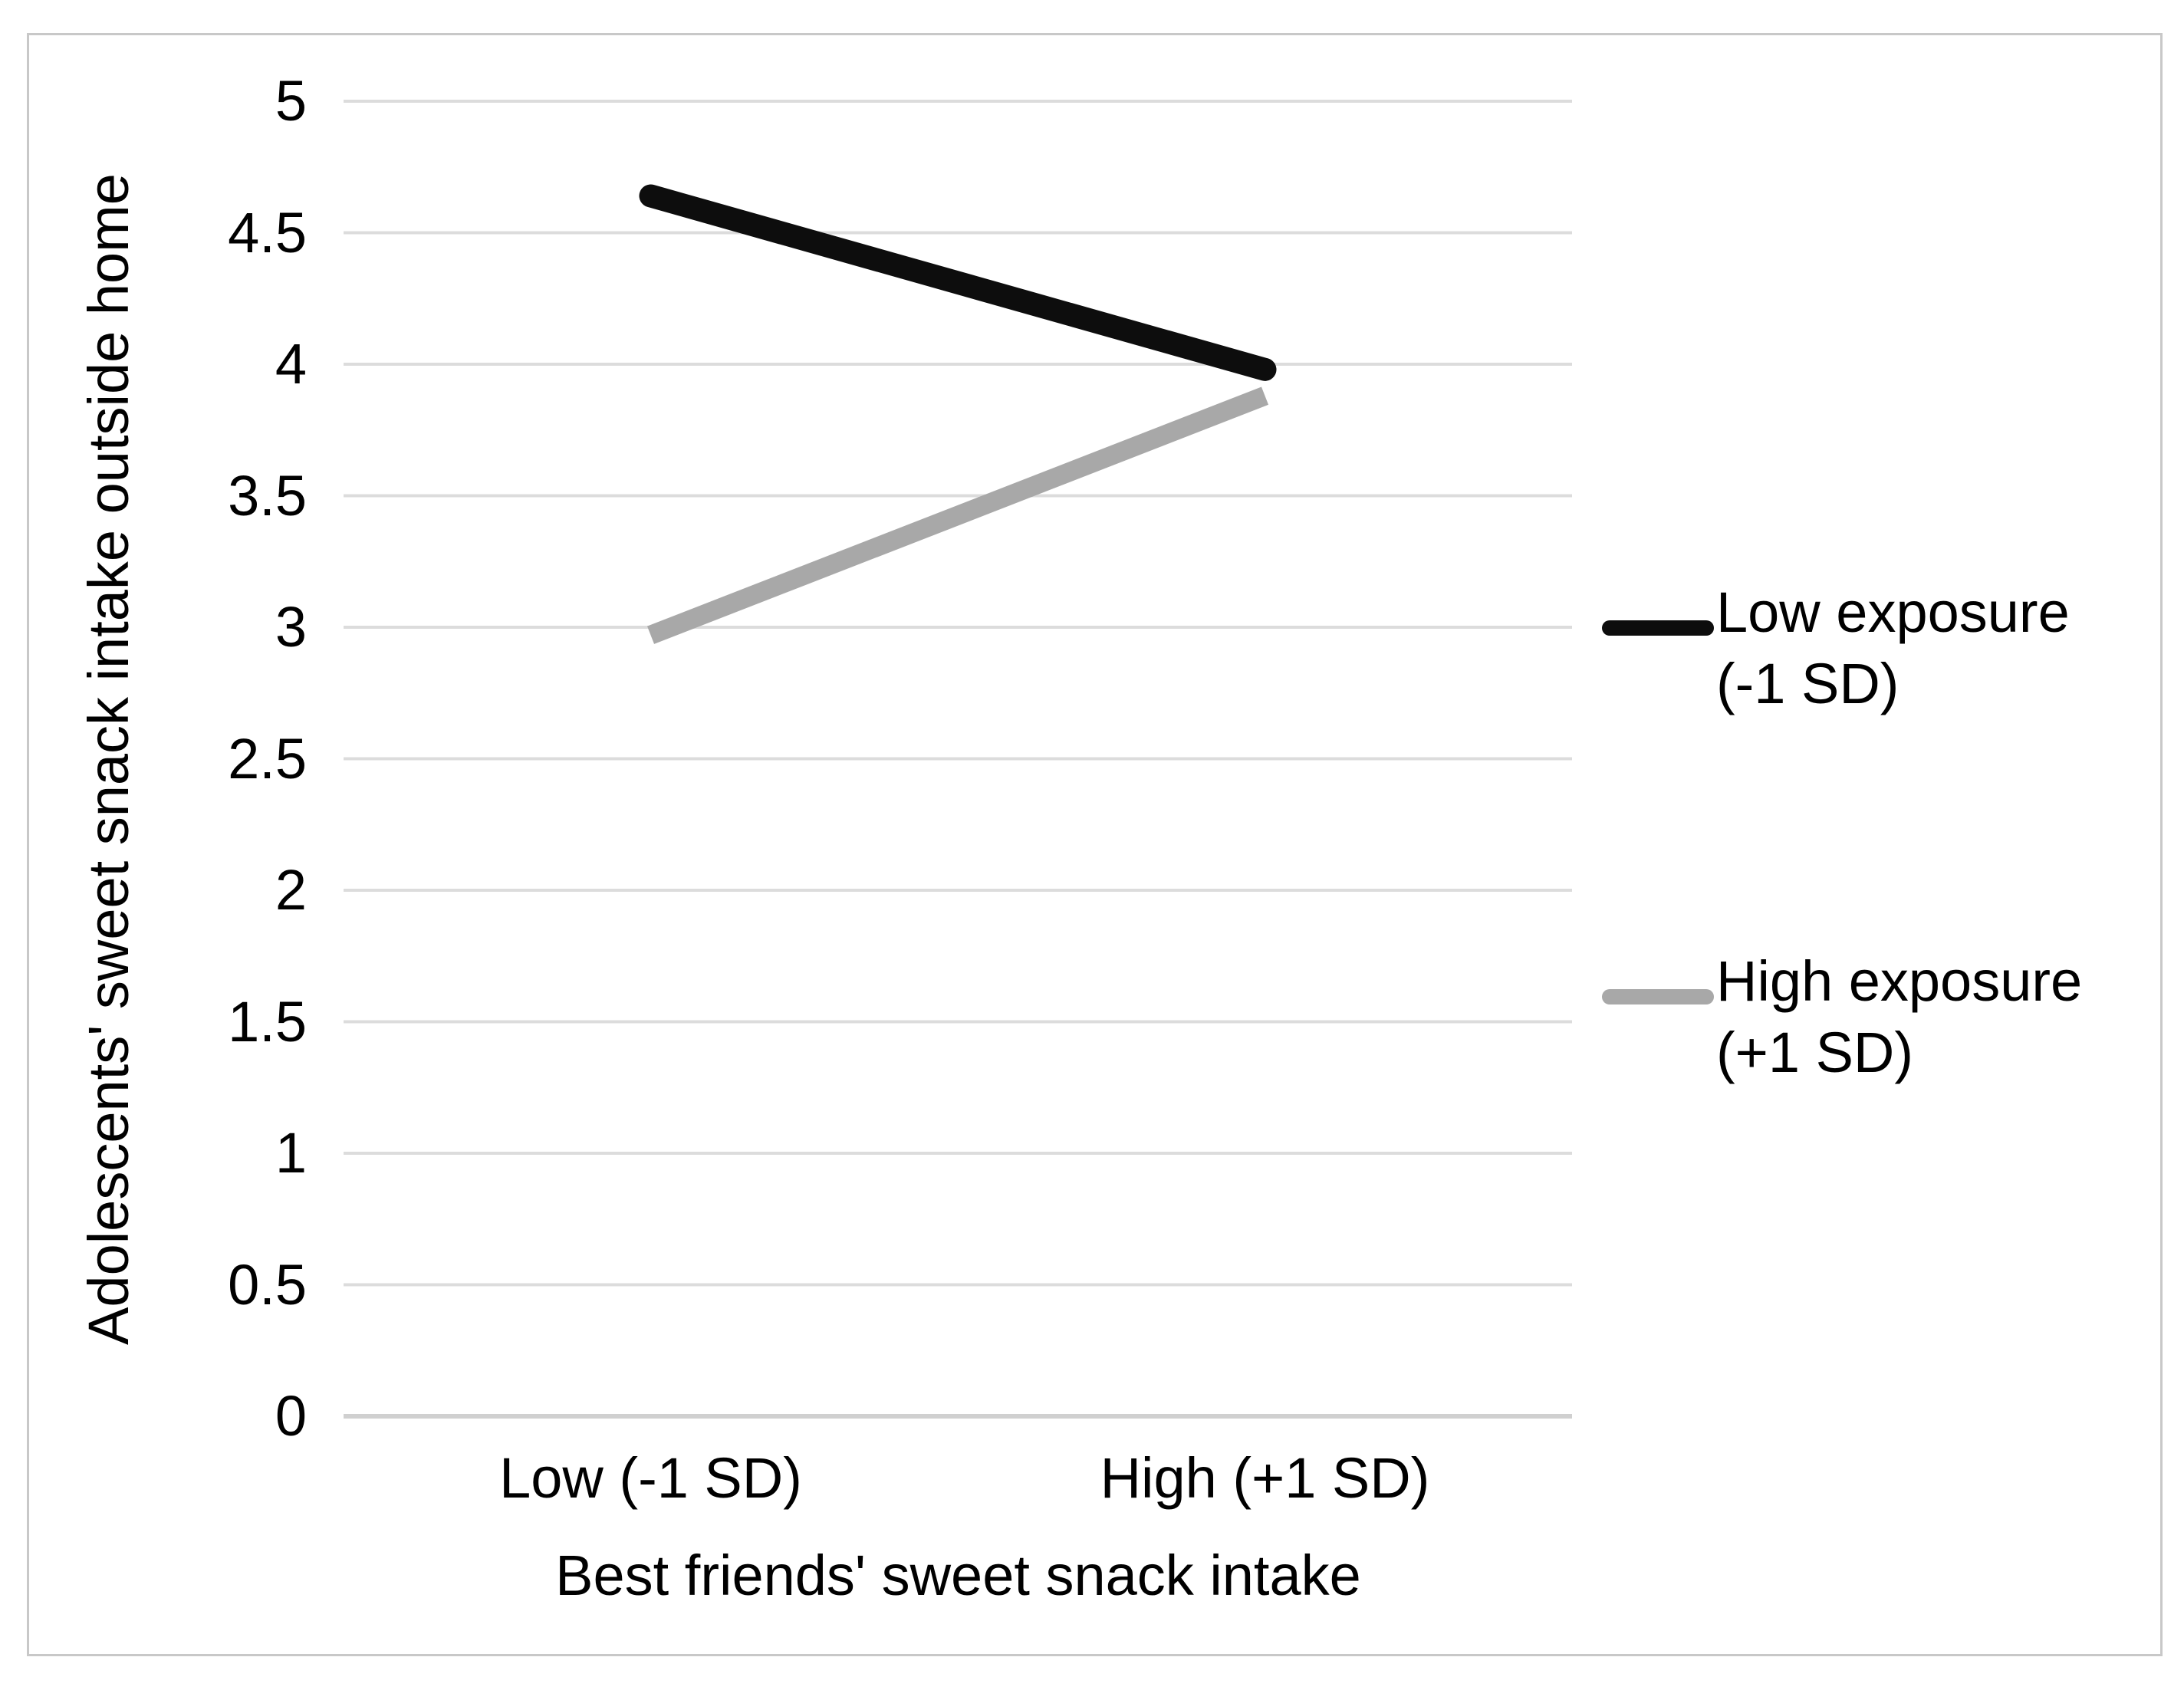  Describe the element at coordinates (267, 1284) in the screenshot. I see `y-tick-label-0-5: 0.5` at that location.